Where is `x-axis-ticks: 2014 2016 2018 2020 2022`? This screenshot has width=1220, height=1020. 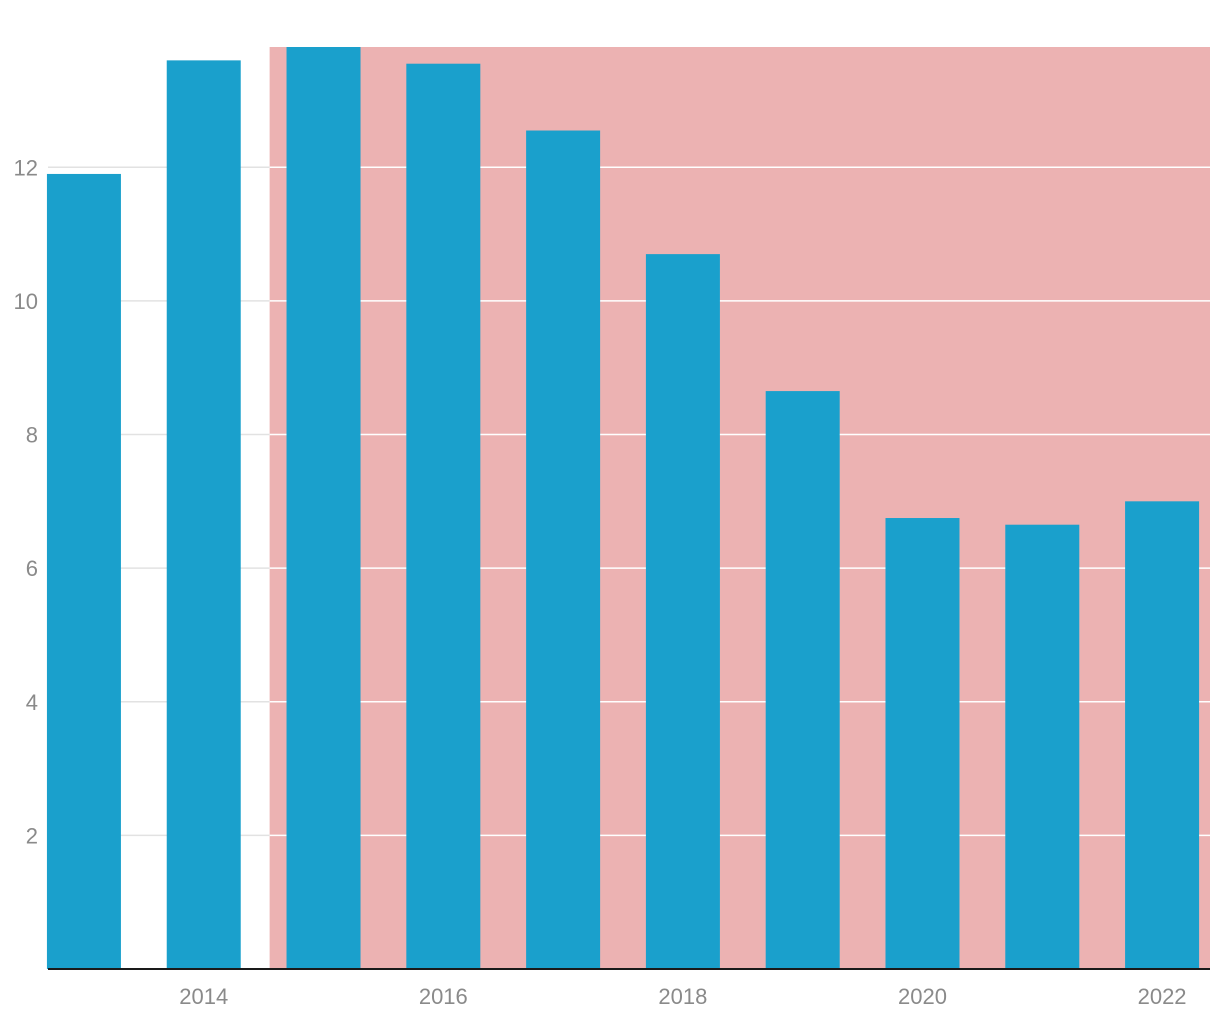 x-axis-ticks: 2014 2016 2018 2020 2022 is located at coordinates (682, 996).